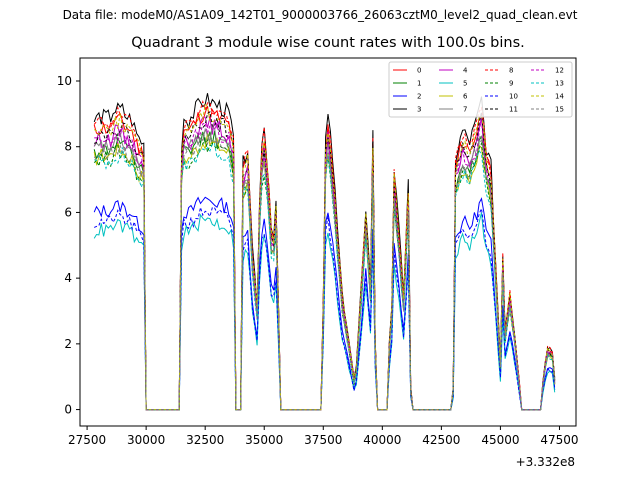 The image size is (640, 480). What do you see at coordinates (64, 81) in the screenshot?
I see `y-tick-label: 10` at bounding box center [64, 81].